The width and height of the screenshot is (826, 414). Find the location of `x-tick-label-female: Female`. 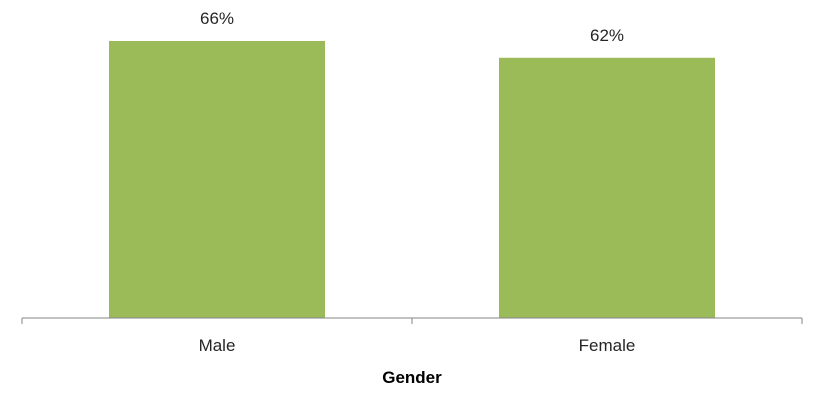

x-tick-label-female: Female is located at coordinates (607, 345).